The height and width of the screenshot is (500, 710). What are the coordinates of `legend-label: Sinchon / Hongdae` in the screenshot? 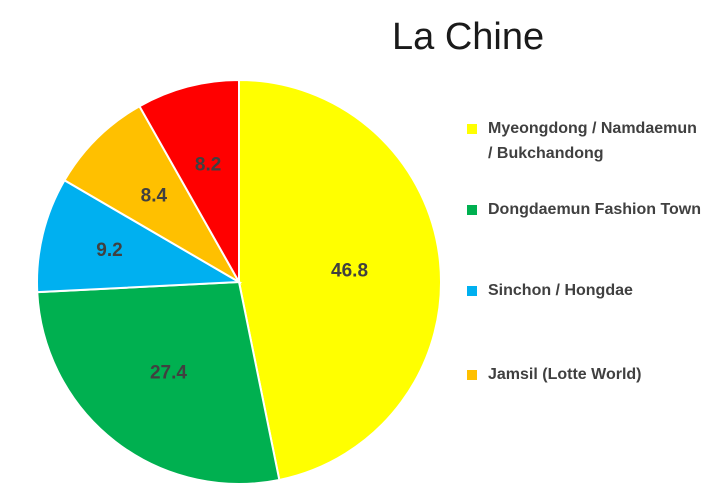 It's located at (560, 290).